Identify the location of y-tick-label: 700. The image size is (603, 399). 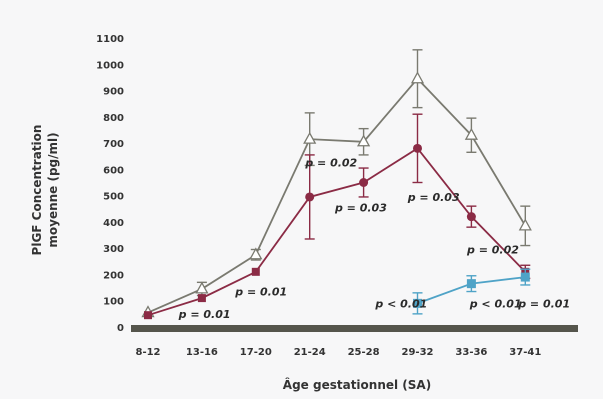
(113, 144).